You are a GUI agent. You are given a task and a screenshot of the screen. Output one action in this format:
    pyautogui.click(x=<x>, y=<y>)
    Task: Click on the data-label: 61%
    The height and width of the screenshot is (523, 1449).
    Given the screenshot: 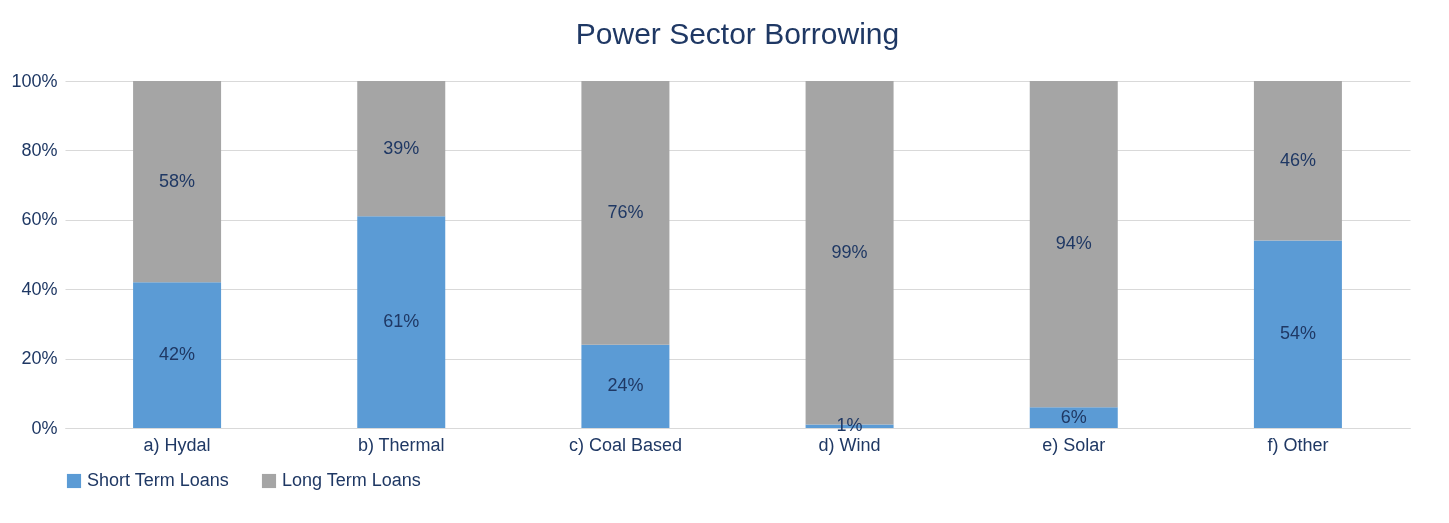 What is the action you would take?
    pyautogui.click(x=401, y=321)
    